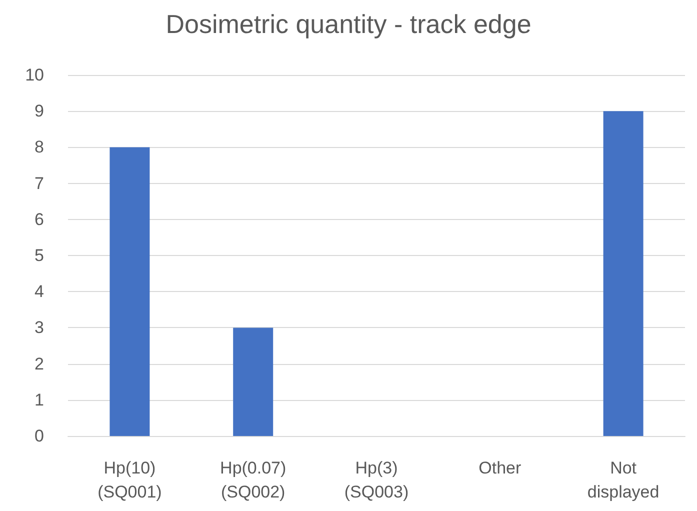 This screenshot has height=511, width=697. Describe the element at coordinates (349, 24) in the screenshot. I see `chart-title: Dosimetric quantity - track edge` at that location.